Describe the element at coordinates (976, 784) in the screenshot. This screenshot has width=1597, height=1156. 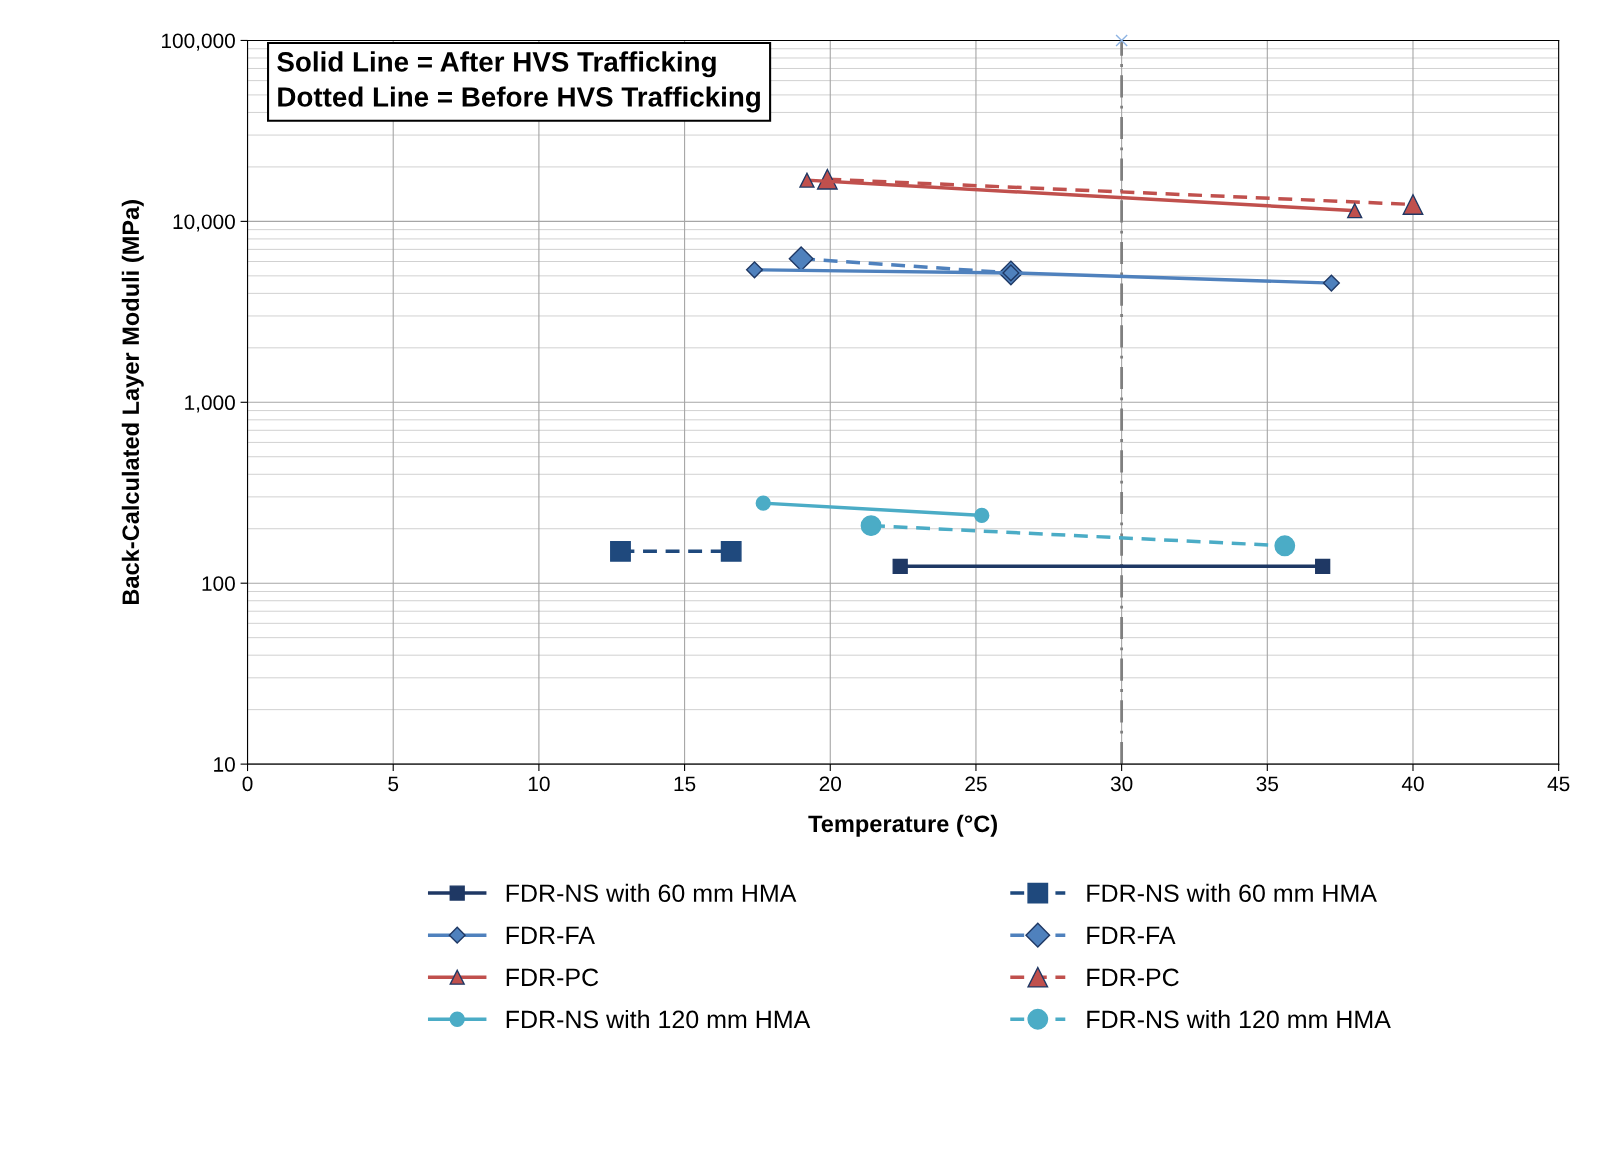
I see `x-tick-label: 25` at that location.